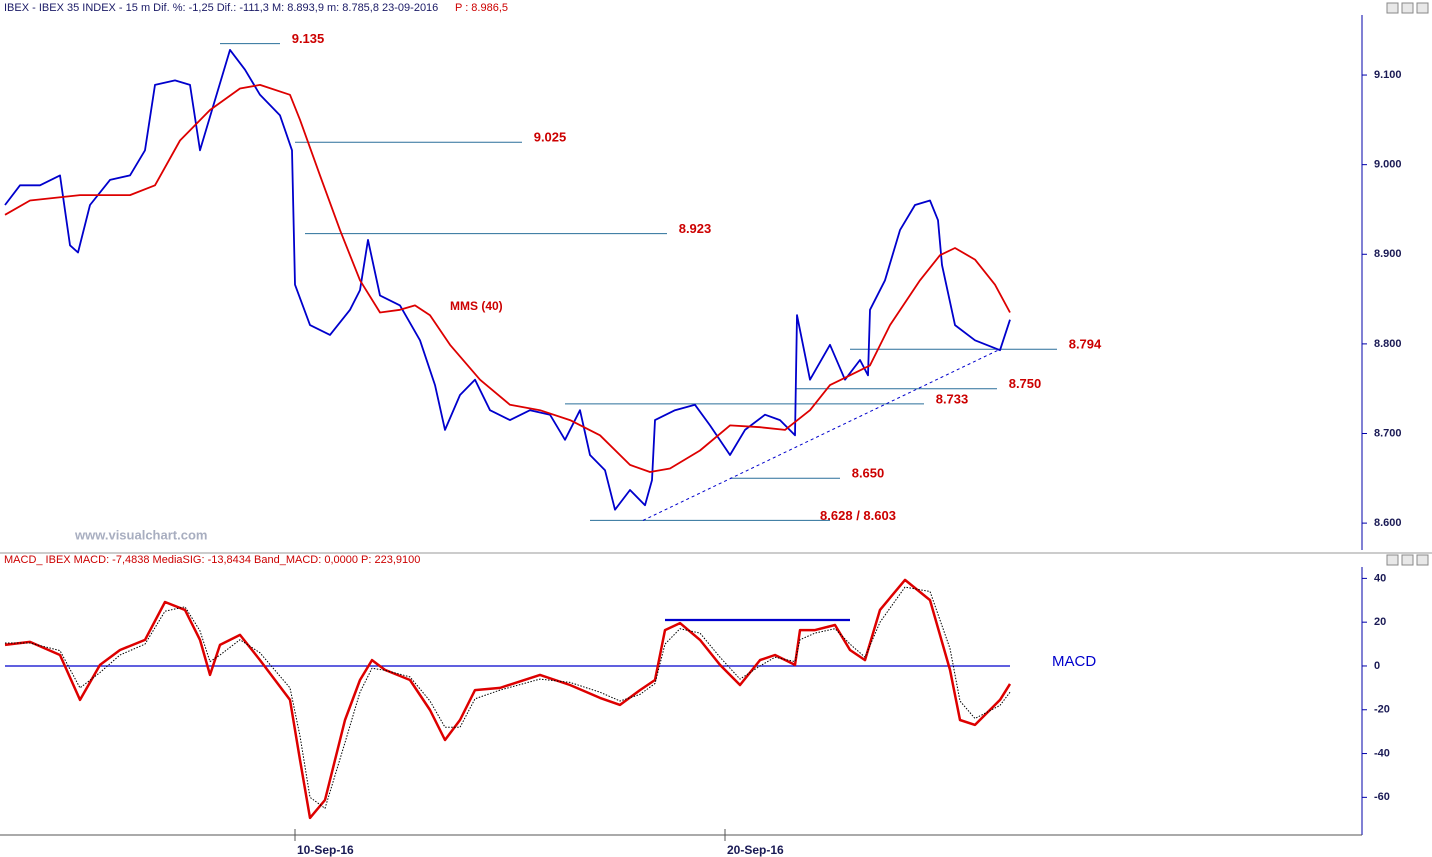 Image resolution: width=1432 pixels, height=857 pixels. Describe the element at coordinates (1074, 661) in the screenshot. I see `macd-label: MACD` at that location.